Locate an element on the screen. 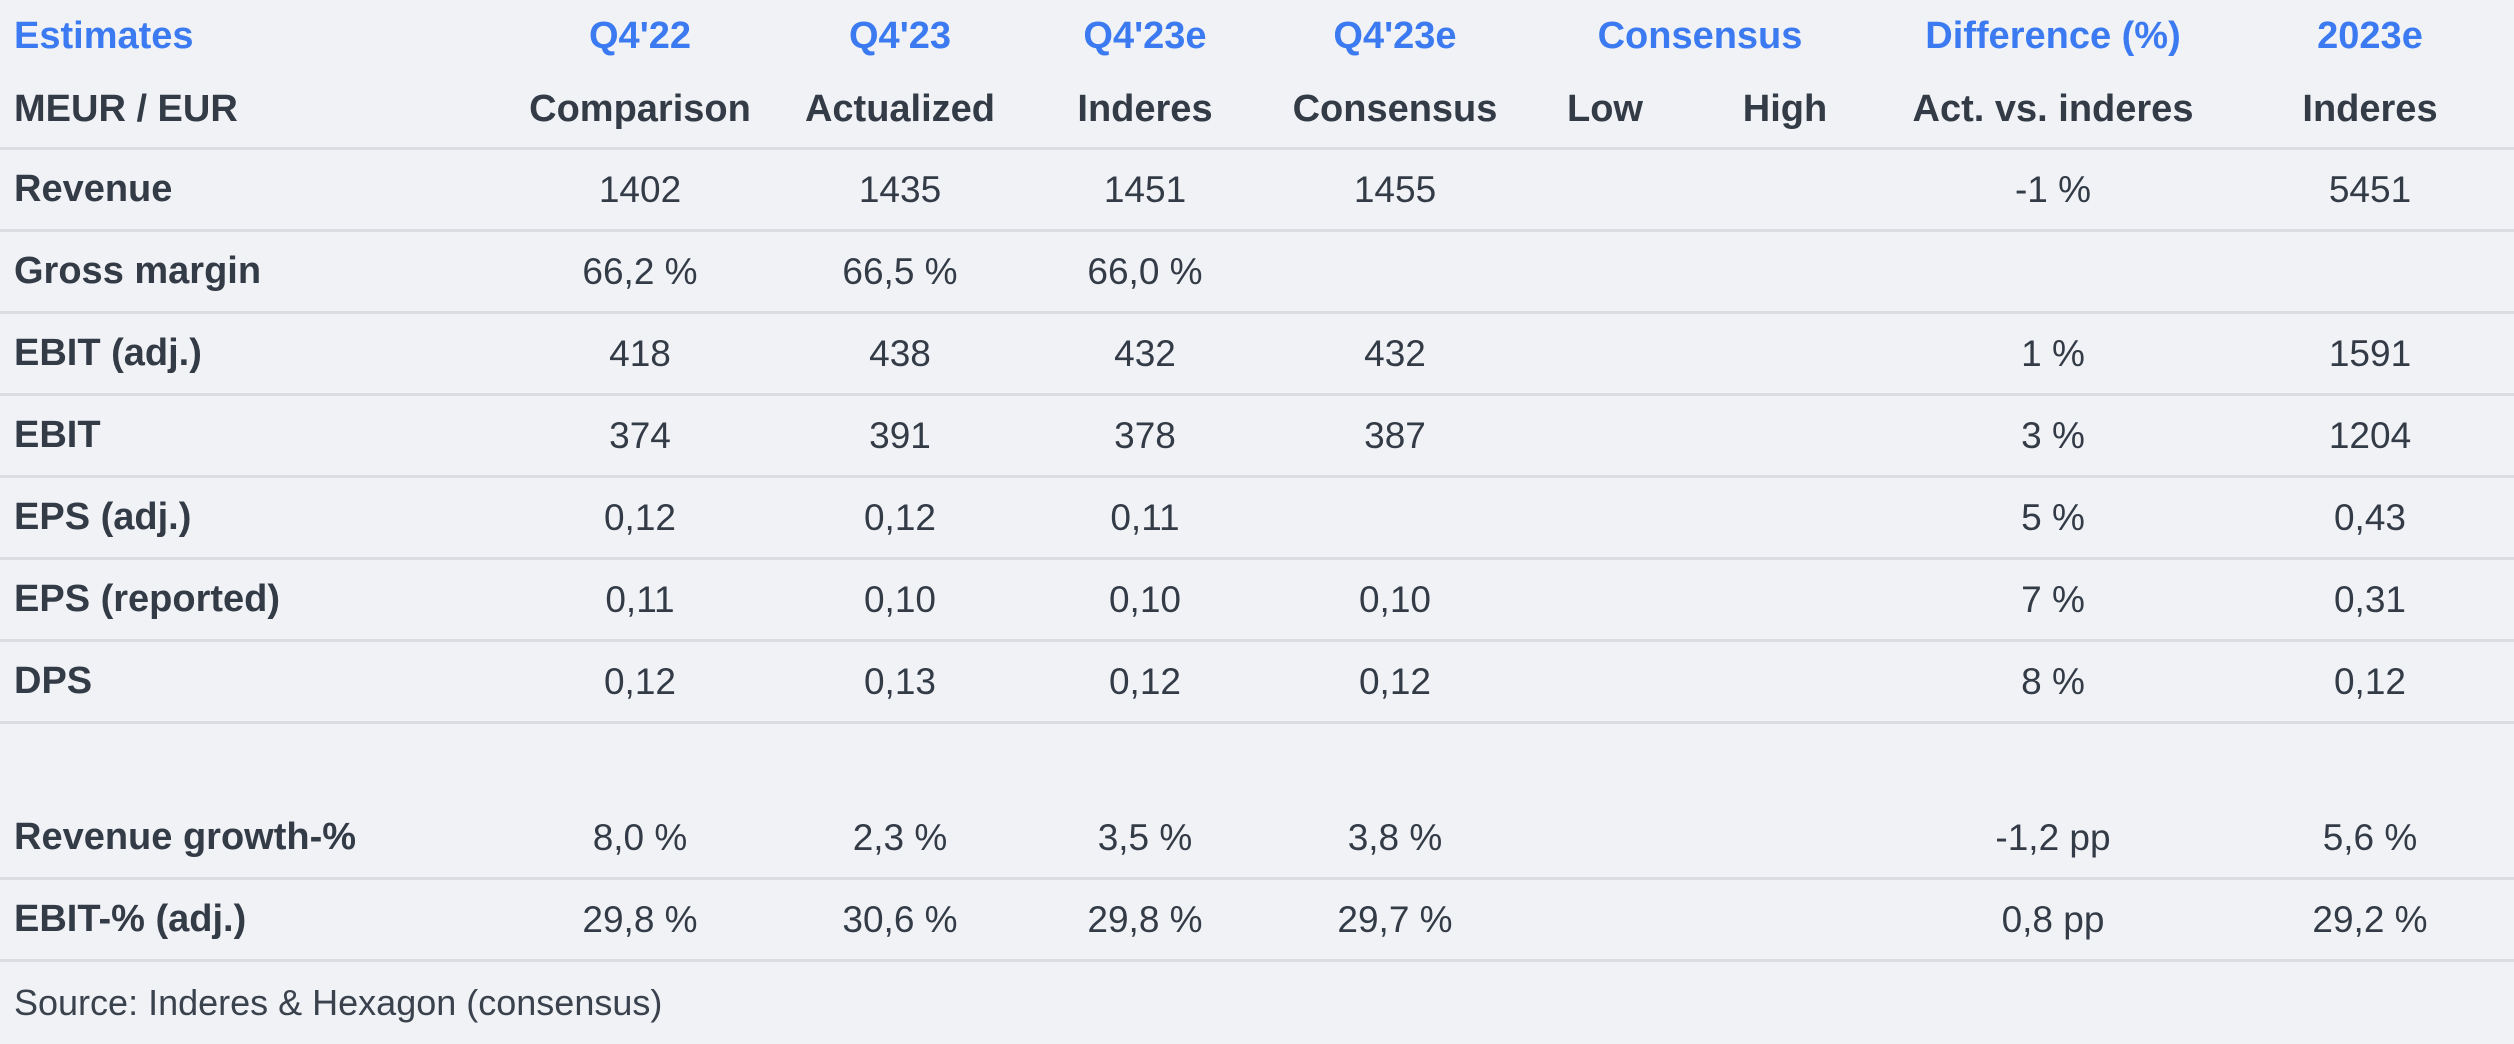 Image resolution: width=2514 pixels, height=1044 pixels. table-row-gross-margin: Gross margin 66,2 % 66,5 % 66,0 % is located at coordinates (1257, 273).